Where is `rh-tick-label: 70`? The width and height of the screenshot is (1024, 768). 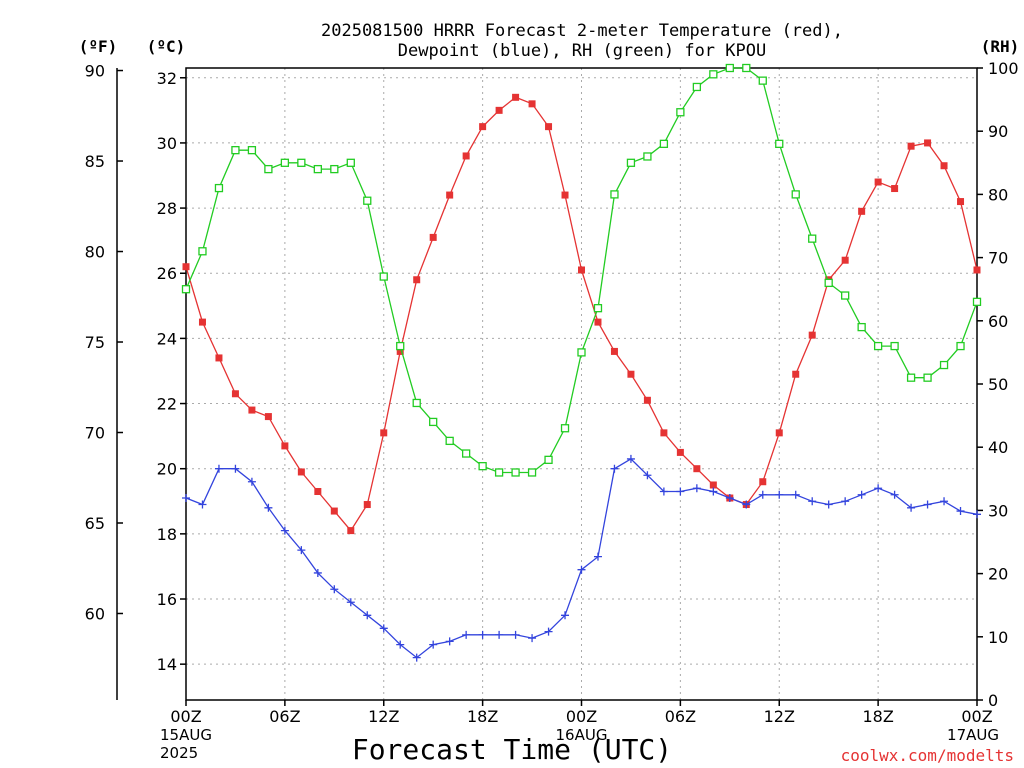 rh-tick-label: 70 is located at coordinates (998, 258).